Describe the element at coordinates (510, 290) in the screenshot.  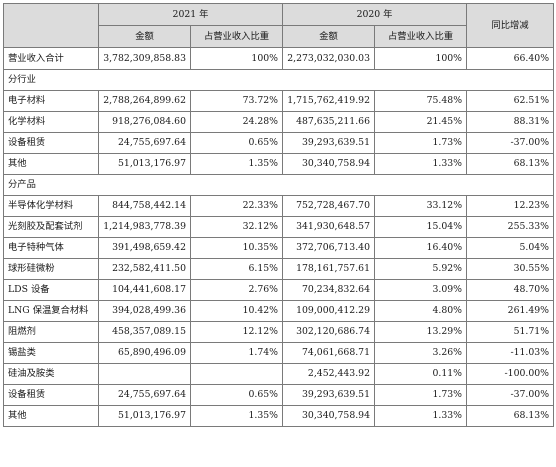
I see `yoy-change: 48.70%` at that location.